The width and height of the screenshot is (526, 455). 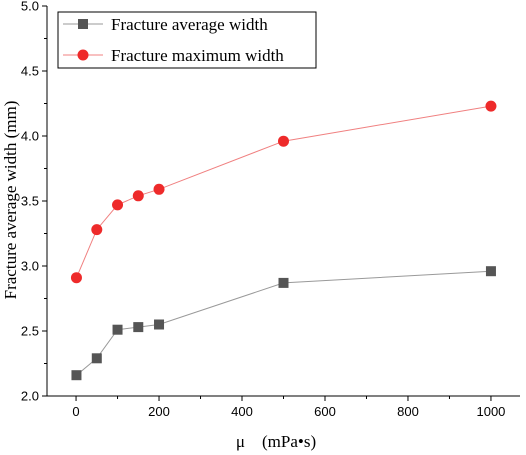 What do you see at coordinates (30, 396) in the screenshot?
I see `y-tick-label: 2.0` at bounding box center [30, 396].